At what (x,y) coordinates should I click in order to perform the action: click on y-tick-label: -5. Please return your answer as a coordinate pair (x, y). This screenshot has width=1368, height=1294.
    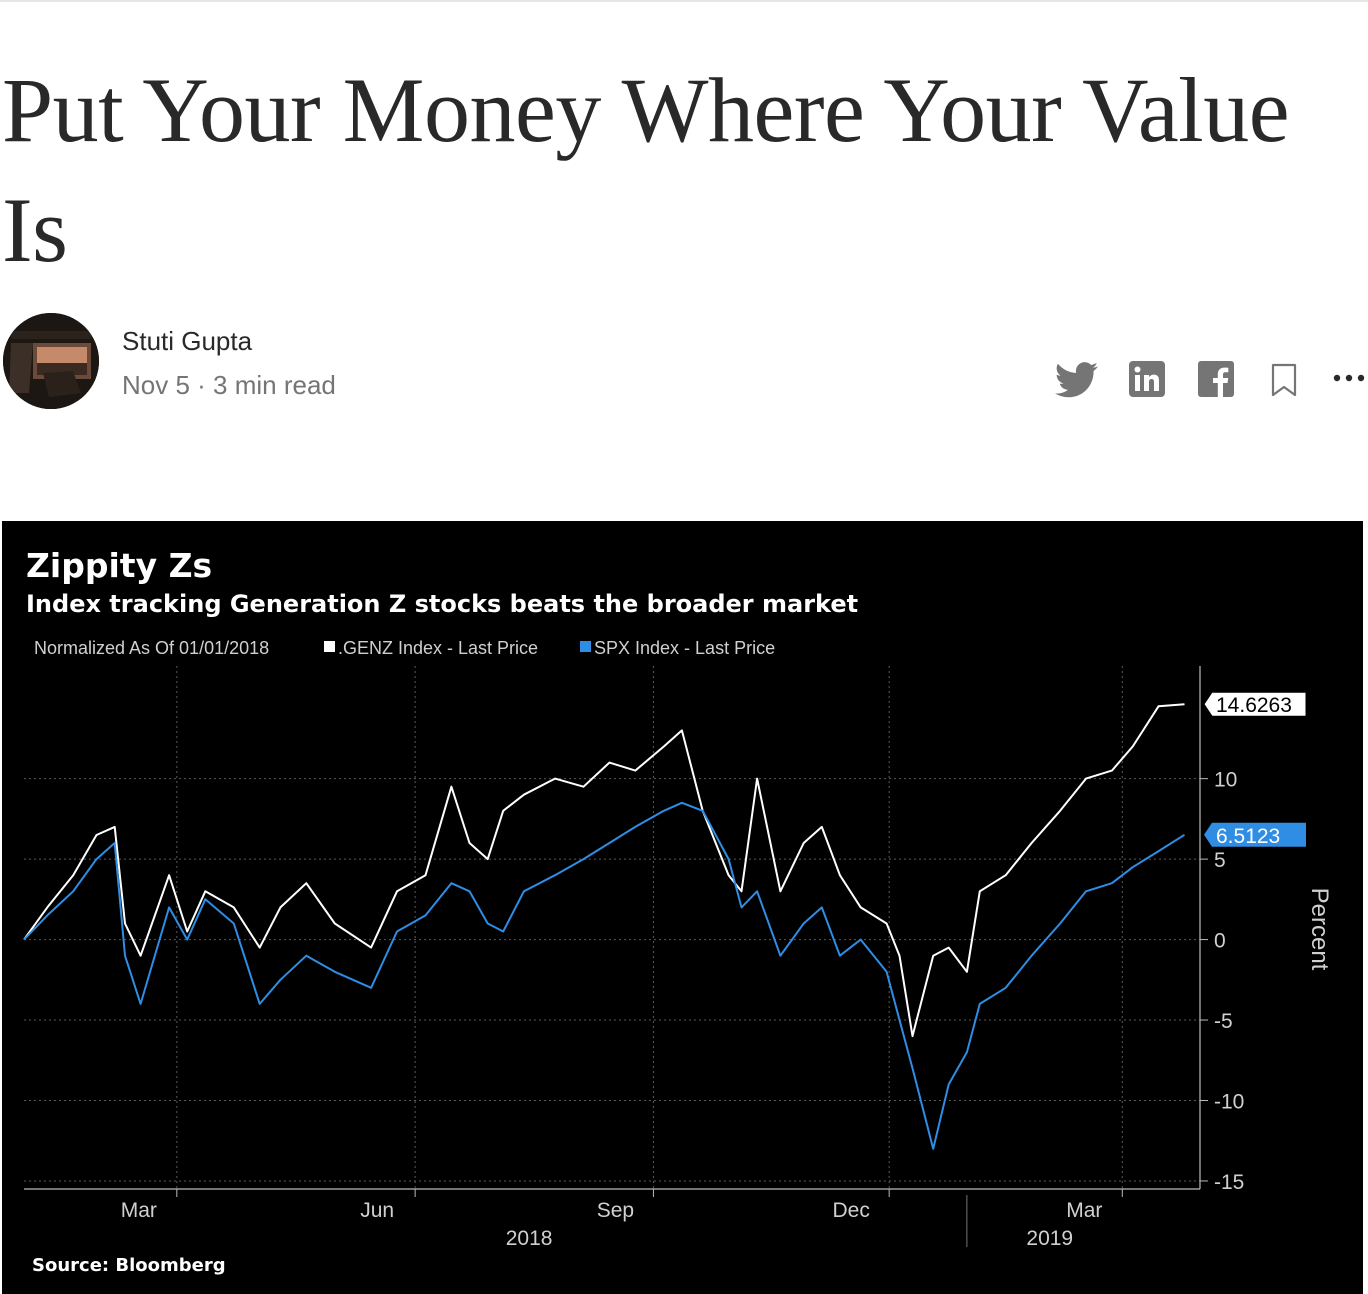
    Looking at the image, I should click on (1223, 1021).